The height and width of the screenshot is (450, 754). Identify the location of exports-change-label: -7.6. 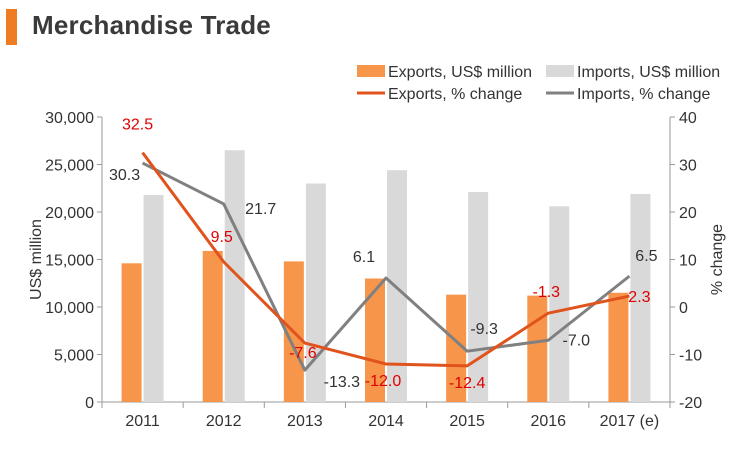
(303, 353).